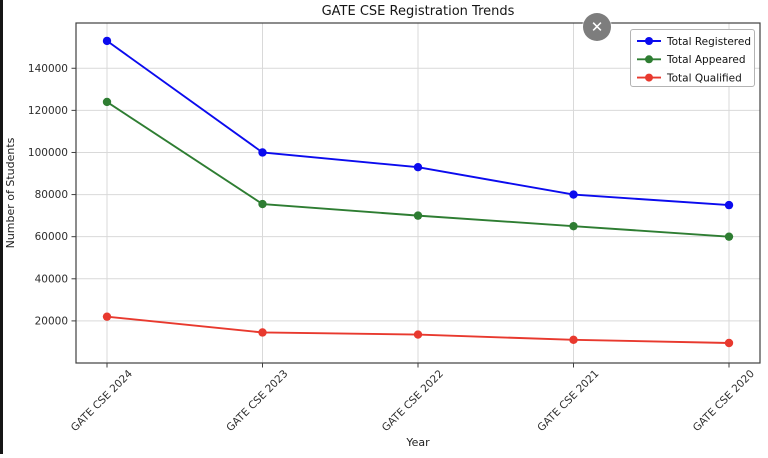 This screenshot has width=768, height=458. I want to click on x-axis-label: Year, so click(417, 442).